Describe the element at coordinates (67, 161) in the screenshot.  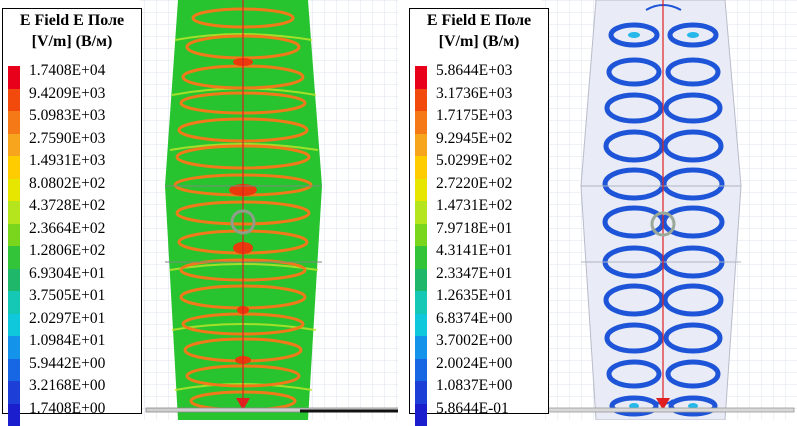
I see `legend-value: 1.4931E+03` at that location.